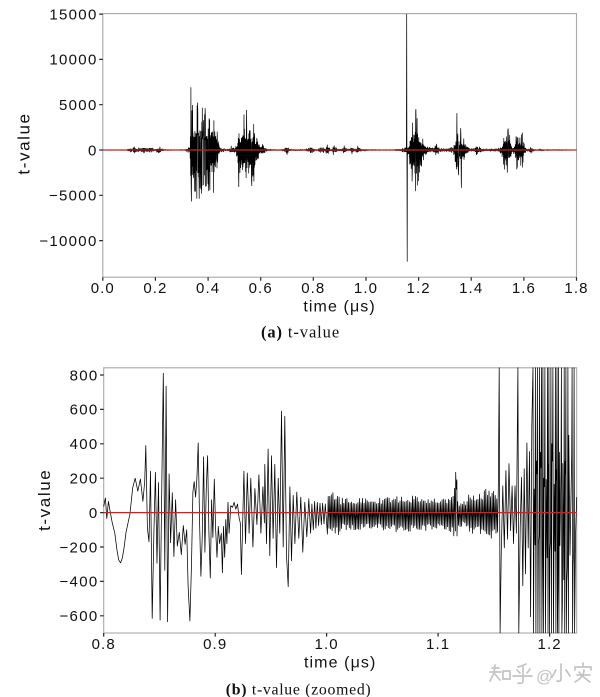 The width and height of the screenshot is (600, 697). Describe the element at coordinates (155, 288) in the screenshot. I see `svg-text: 0.2` at that location.